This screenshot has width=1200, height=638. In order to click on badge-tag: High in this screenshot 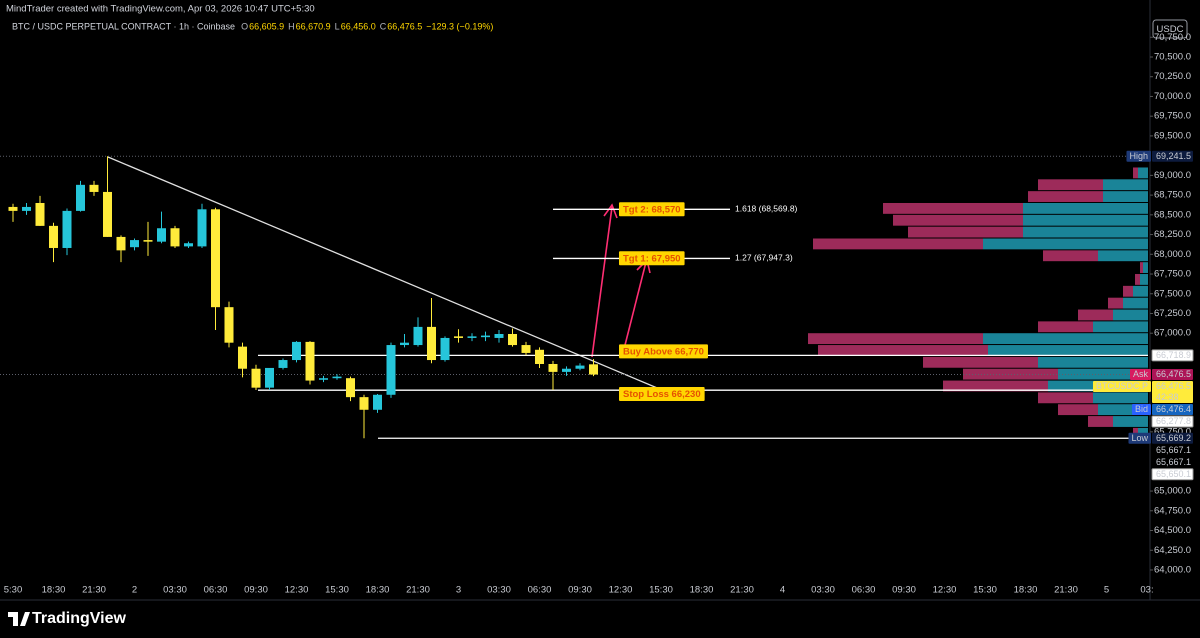, I will do `click(1138, 156)`.